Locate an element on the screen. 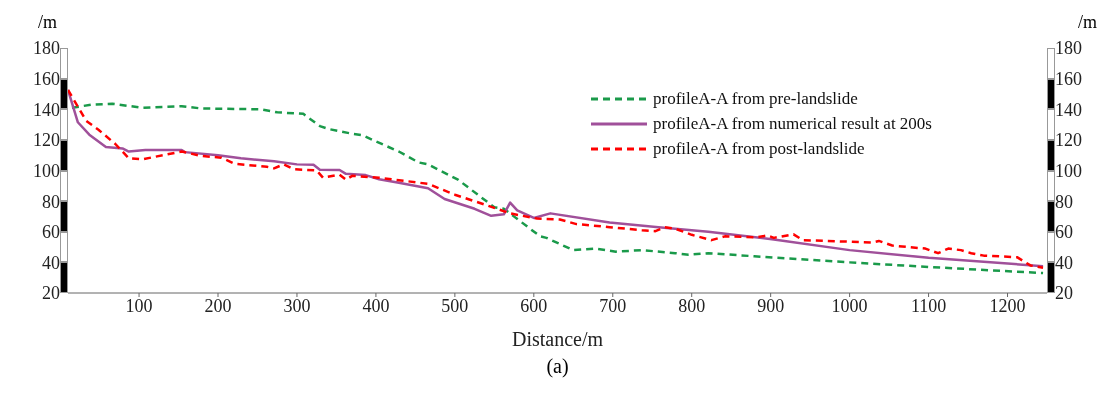 Image resolution: width=1115 pixels, height=408 pixels. y-tick-label: 40 is located at coordinates (51, 262).